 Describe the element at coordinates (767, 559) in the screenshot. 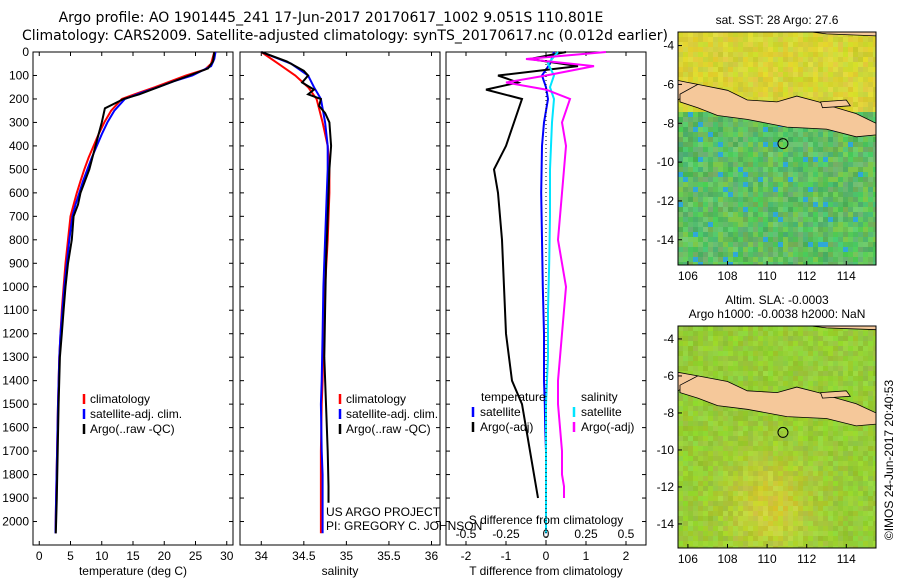

I see `map-x-tick-label: 110` at that location.